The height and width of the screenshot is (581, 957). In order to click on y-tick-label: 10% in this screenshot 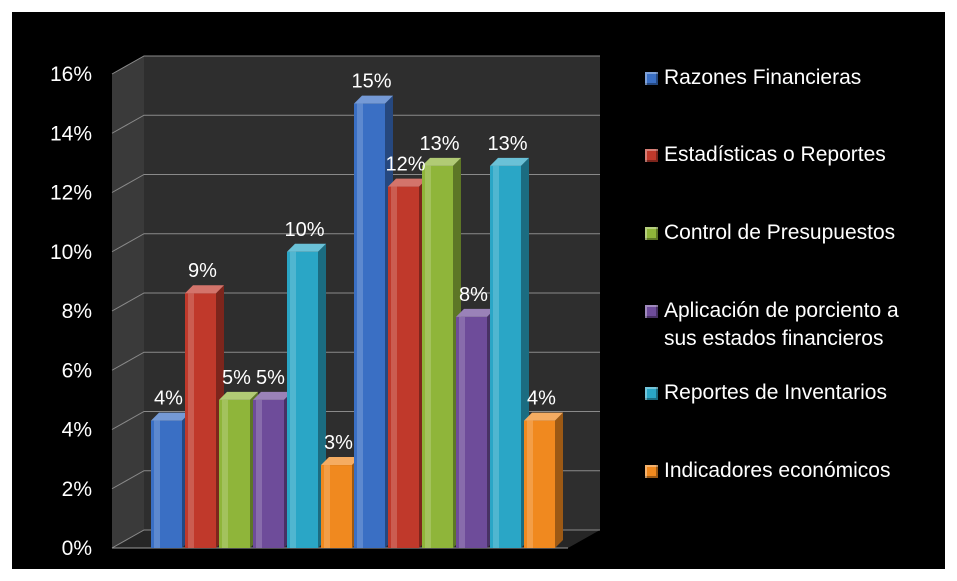, I will do `click(71, 252)`.